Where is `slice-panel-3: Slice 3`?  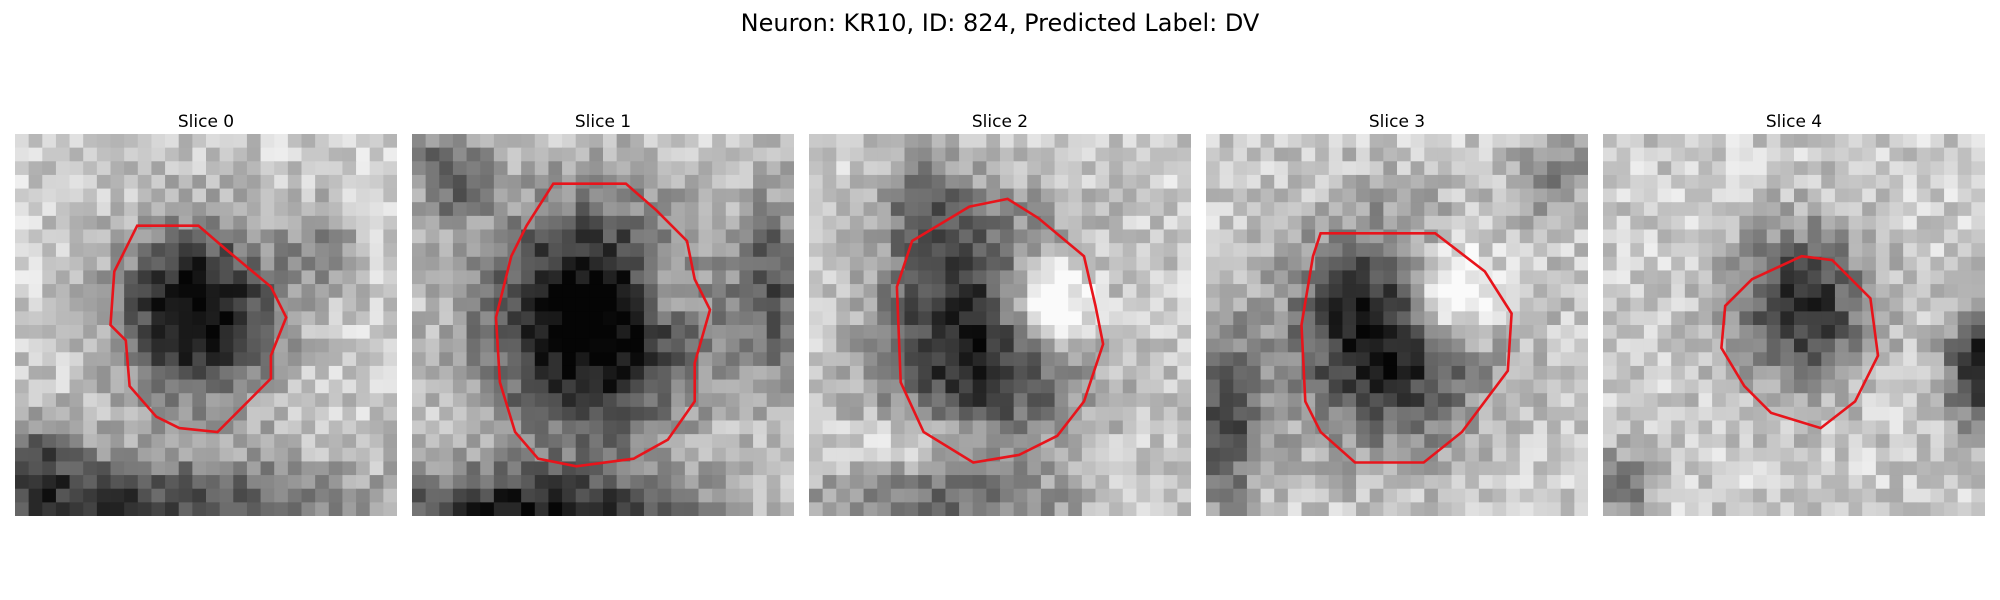 slice-panel-3: Slice 3 is located at coordinates (1397, 313).